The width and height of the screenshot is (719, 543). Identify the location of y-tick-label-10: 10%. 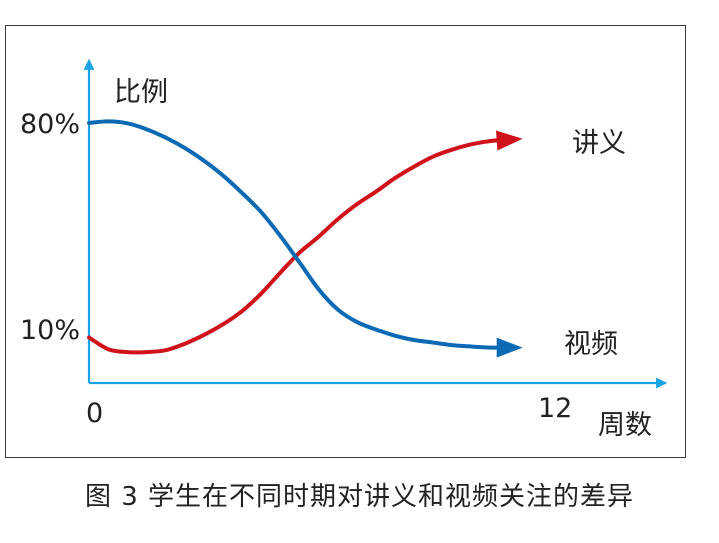
(50, 330).